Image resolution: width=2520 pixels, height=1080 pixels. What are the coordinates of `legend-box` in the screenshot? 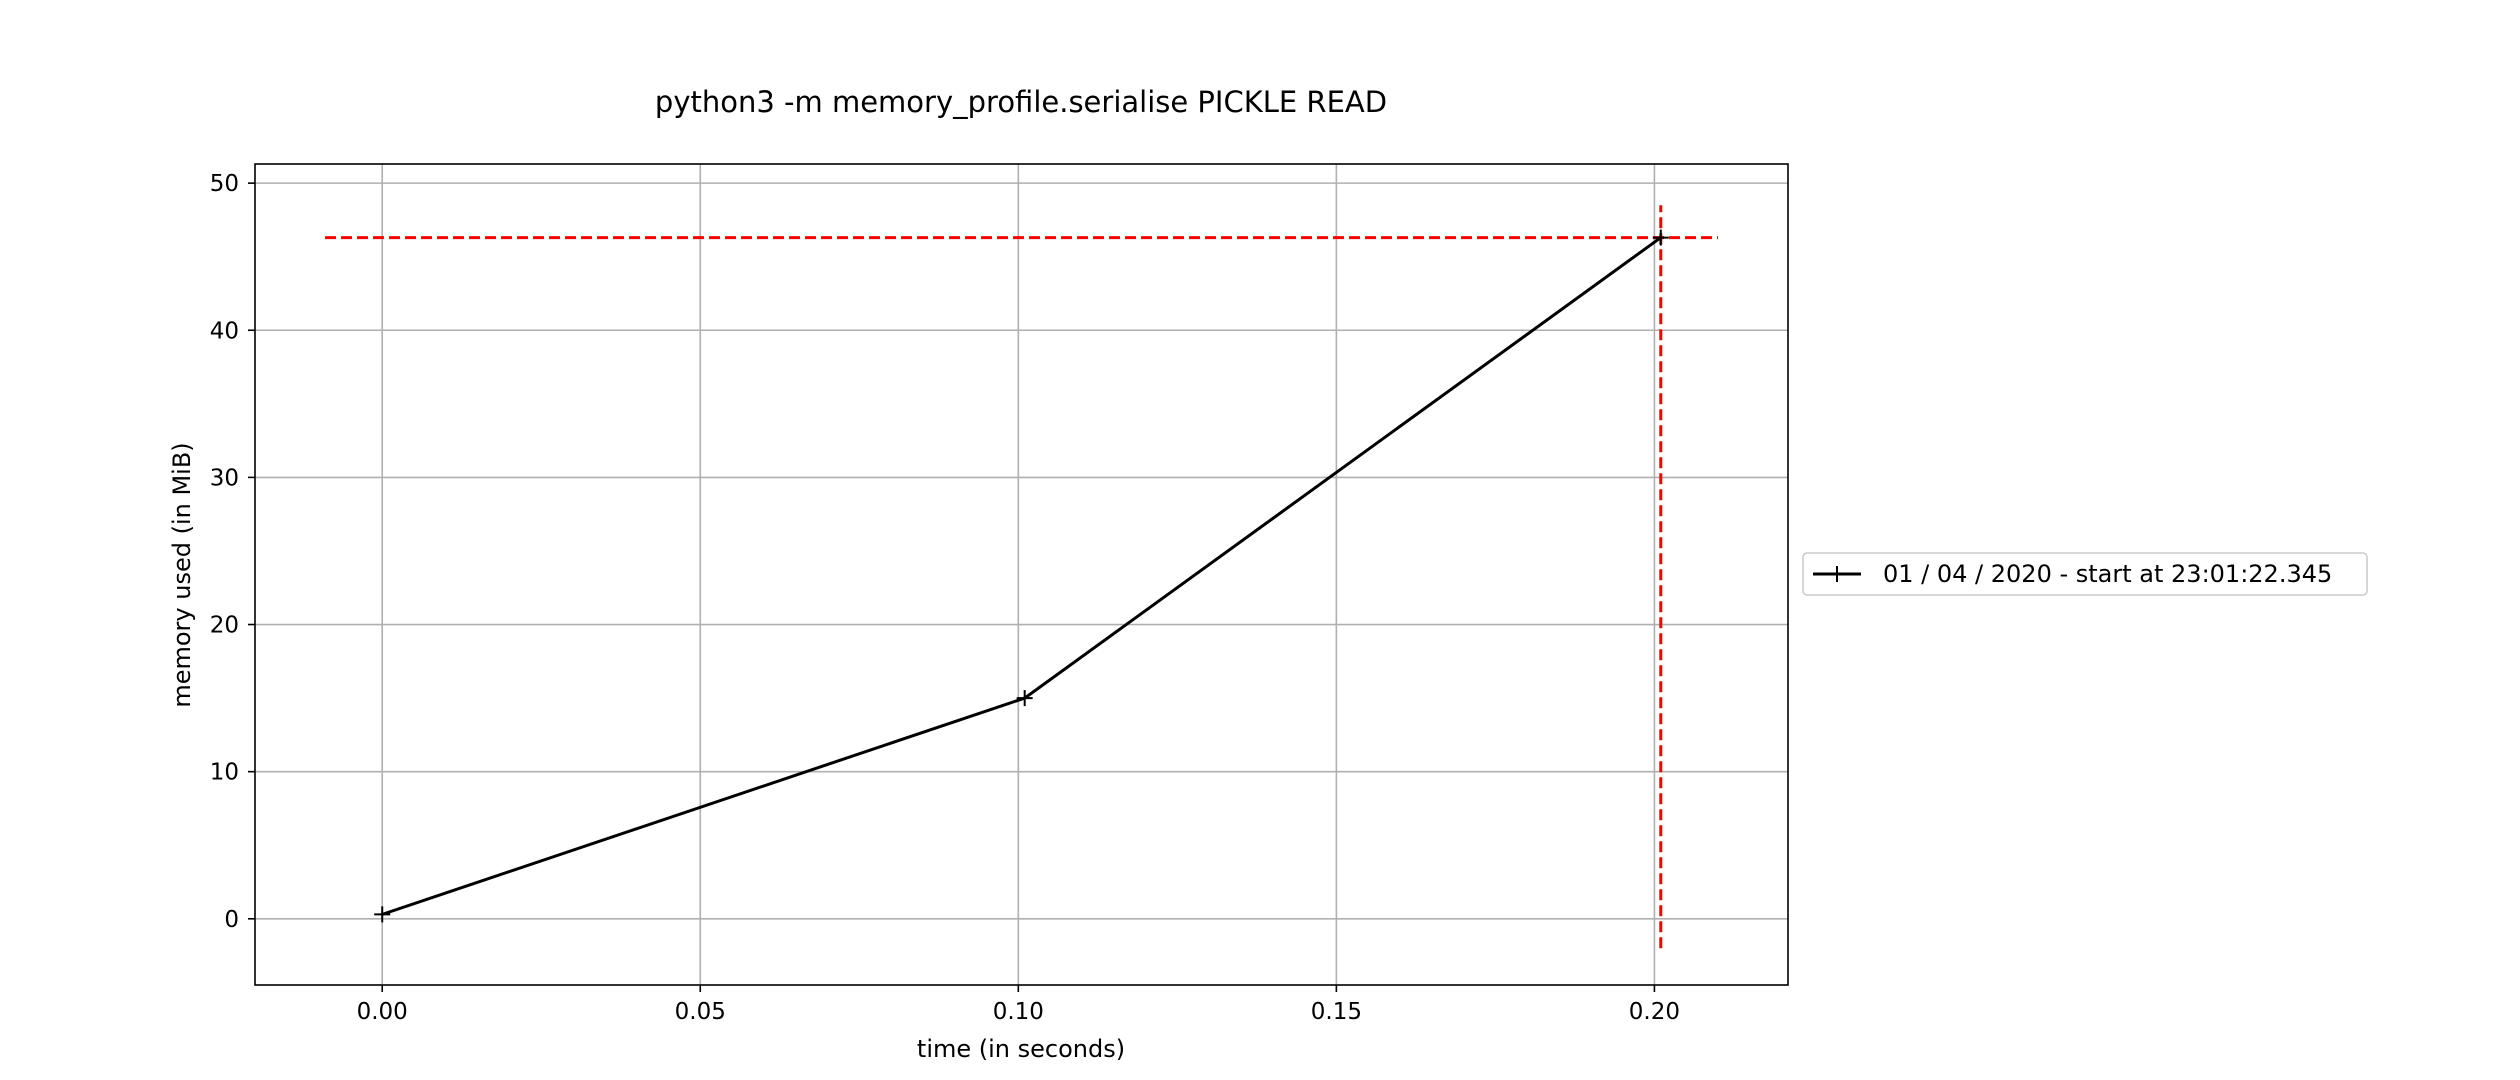 It's located at (2085, 574).